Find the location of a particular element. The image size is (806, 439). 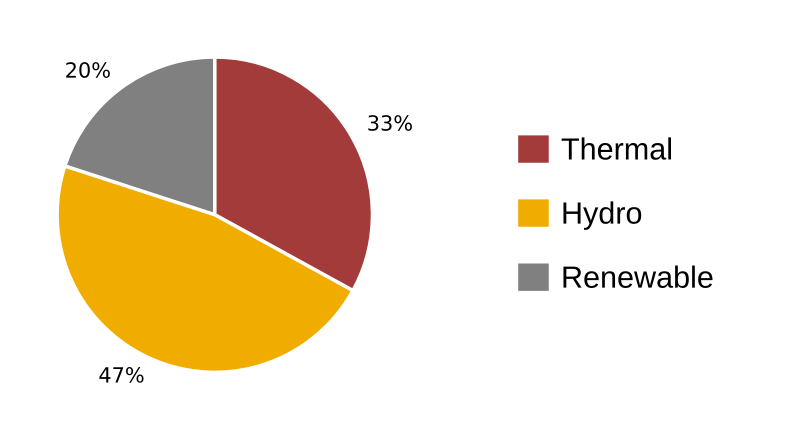

legend-label: Hydro is located at coordinates (602, 215).